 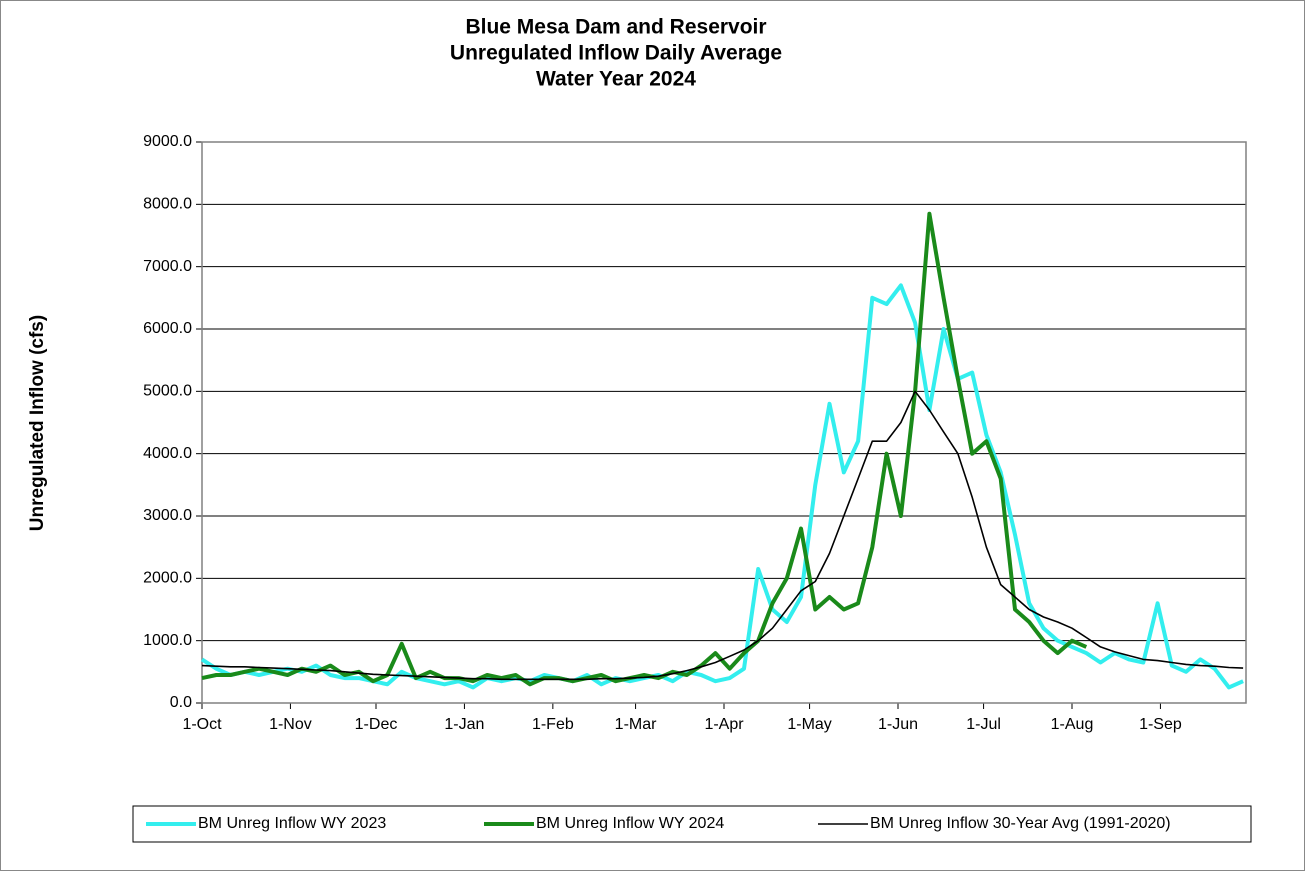 What do you see at coordinates (1020, 823) in the screenshot?
I see `legend-label: BM Unreg Inflow 30-Year Avg (1991-2020)` at bounding box center [1020, 823].